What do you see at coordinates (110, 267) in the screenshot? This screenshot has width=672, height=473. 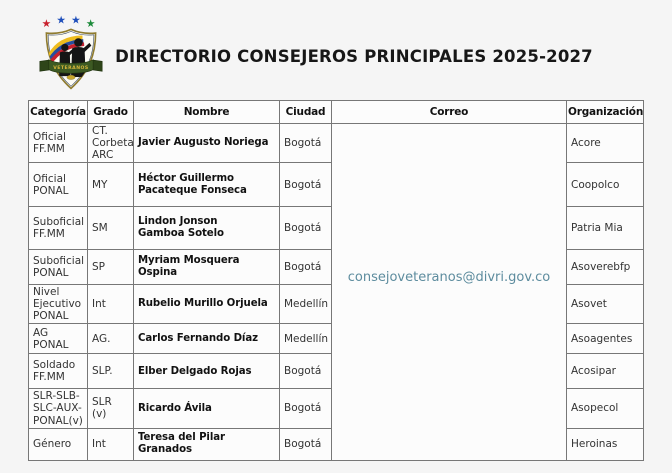 I see `cell-grado: SP` at bounding box center [110, 267].